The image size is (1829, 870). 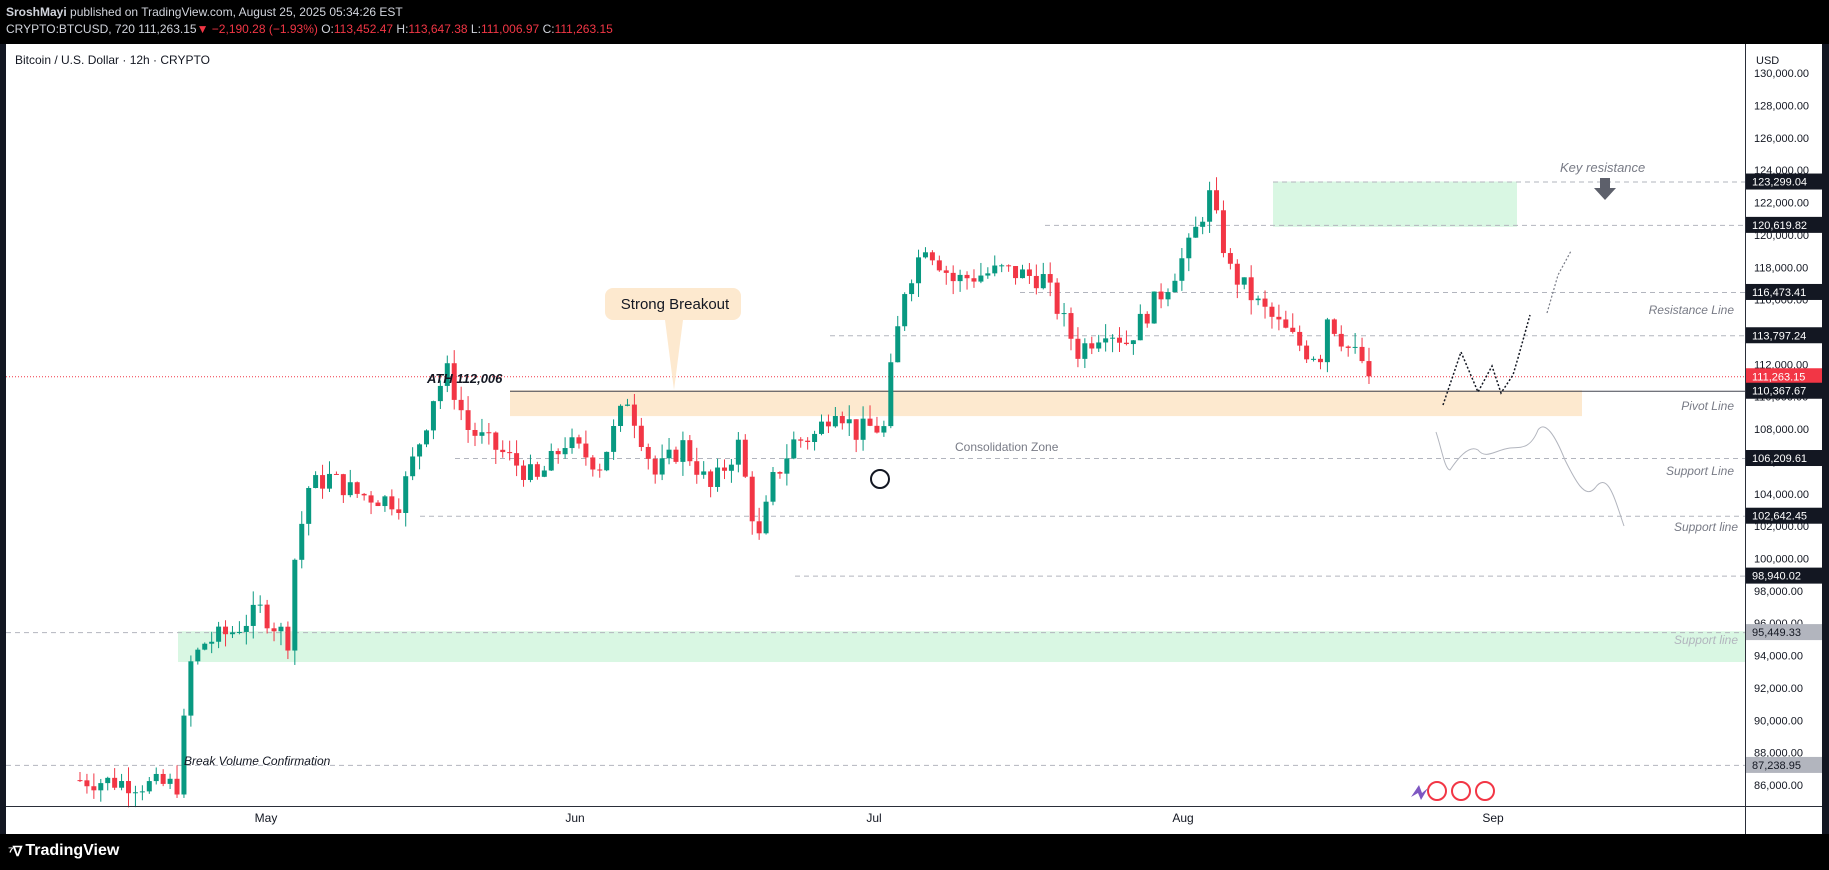 What do you see at coordinates (1778, 721) in the screenshot?
I see `y-tick-label: 90,000.00` at bounding box center [1778, 721].